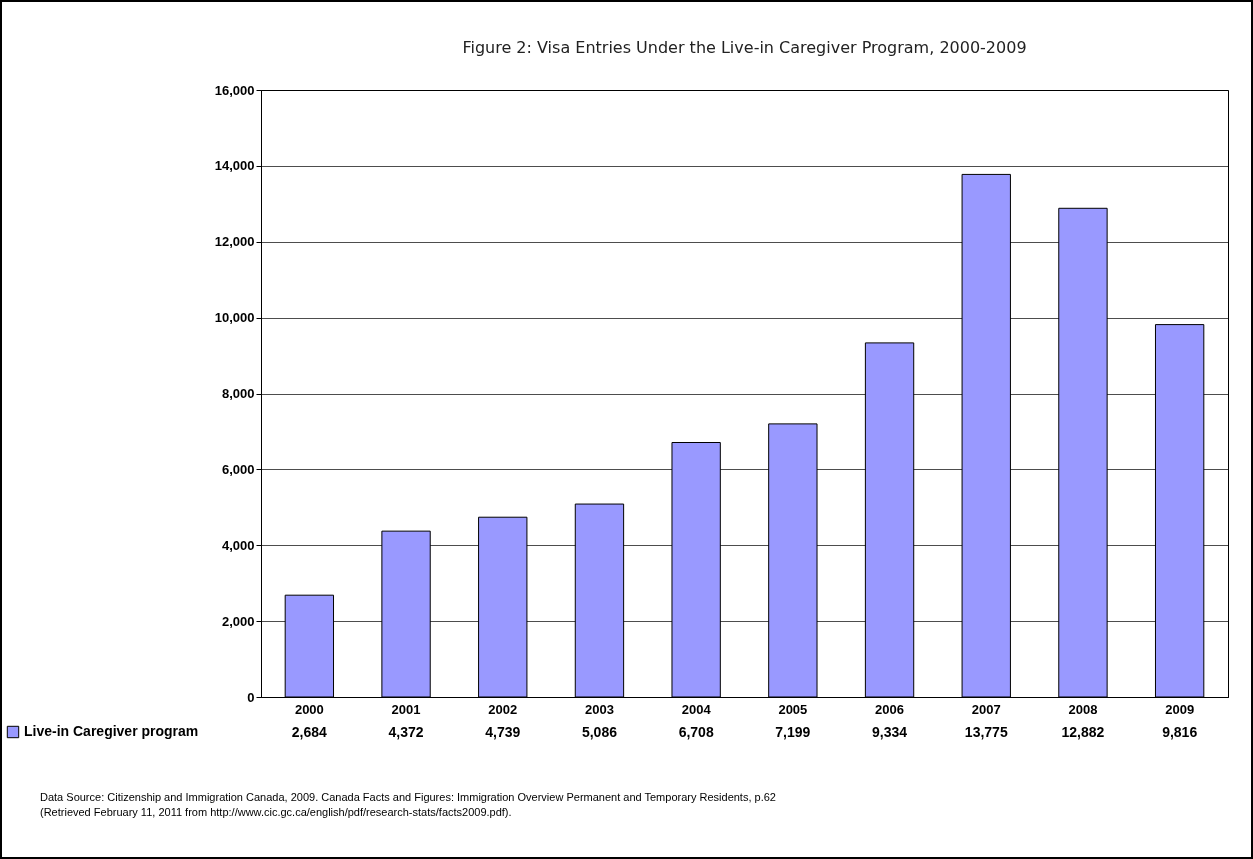 Image resolution: width=1253 pixels, height=859 pixels. Describe the element at coordinates (890, 709) in the screenshot. I see `x-tick-label: 2006` at that location.